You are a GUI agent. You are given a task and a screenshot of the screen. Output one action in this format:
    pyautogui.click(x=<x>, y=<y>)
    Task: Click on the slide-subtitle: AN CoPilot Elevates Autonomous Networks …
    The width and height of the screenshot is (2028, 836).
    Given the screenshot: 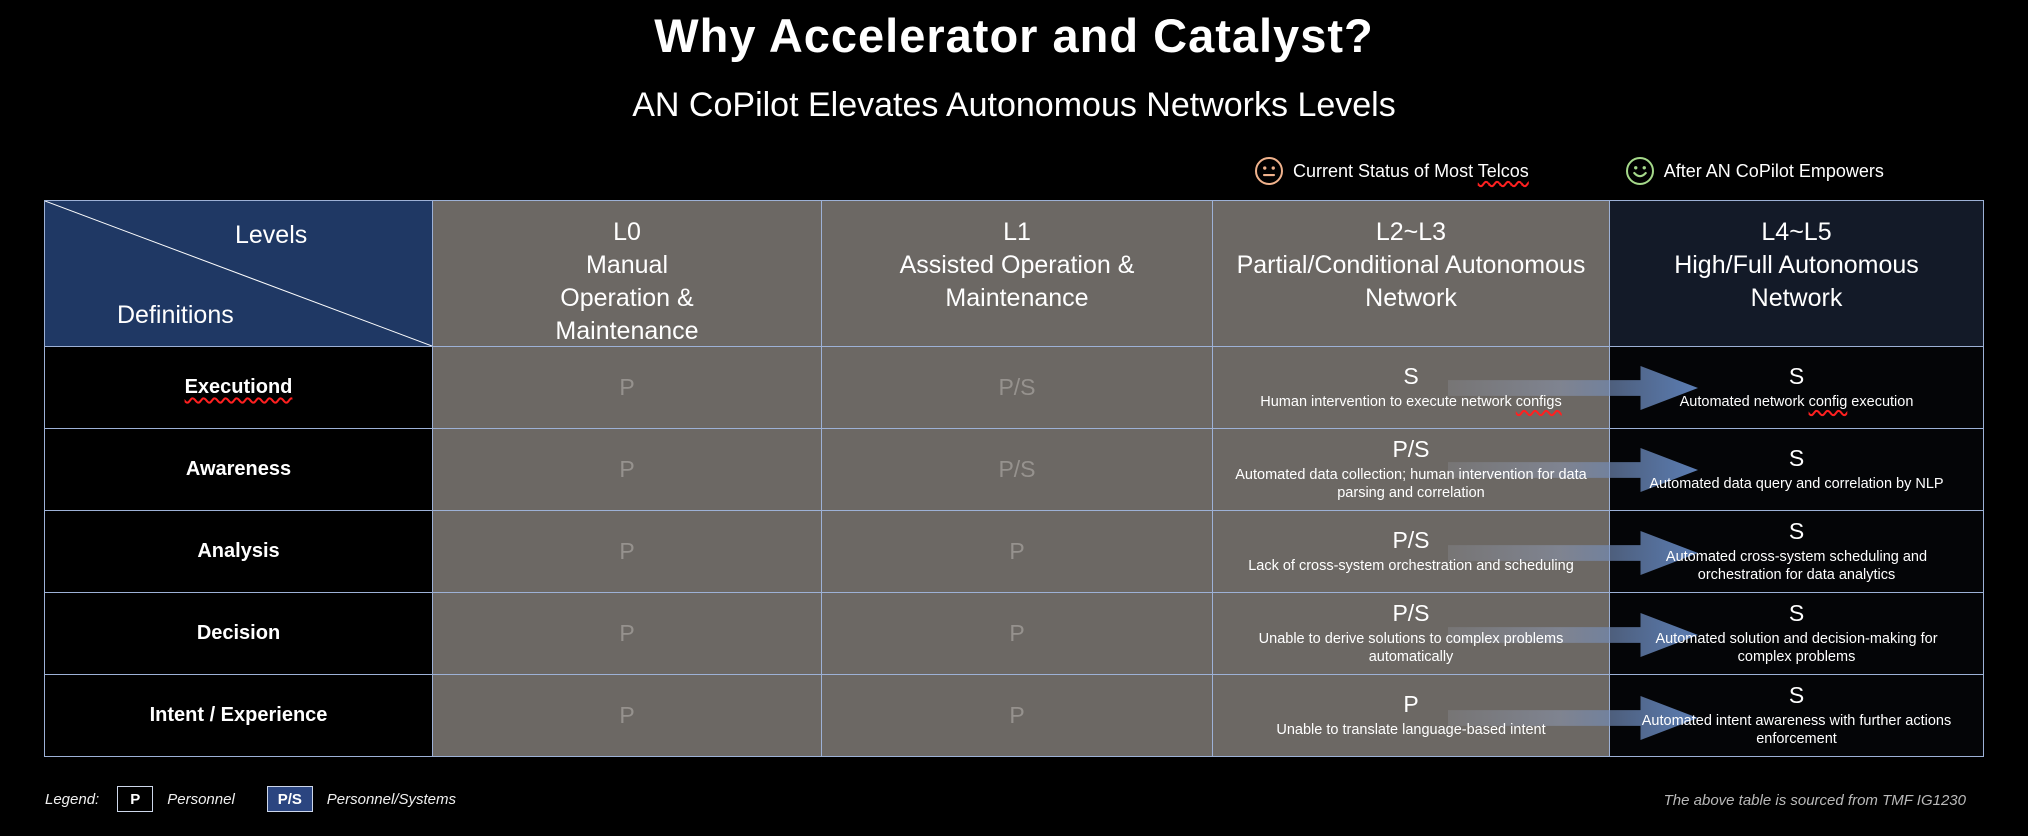 What is the action you would take?
    pyautogui.click(x=1014, y=105)
    